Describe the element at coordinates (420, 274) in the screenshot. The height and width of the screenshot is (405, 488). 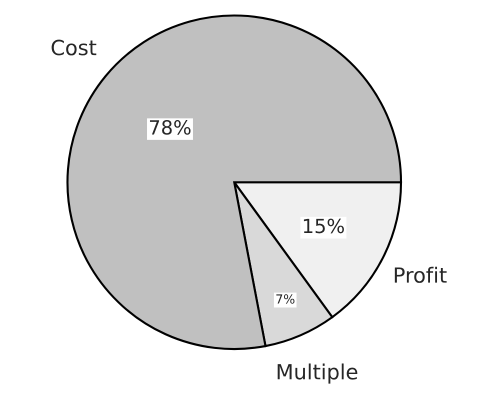
I see `slice-label: Profit` at that location.